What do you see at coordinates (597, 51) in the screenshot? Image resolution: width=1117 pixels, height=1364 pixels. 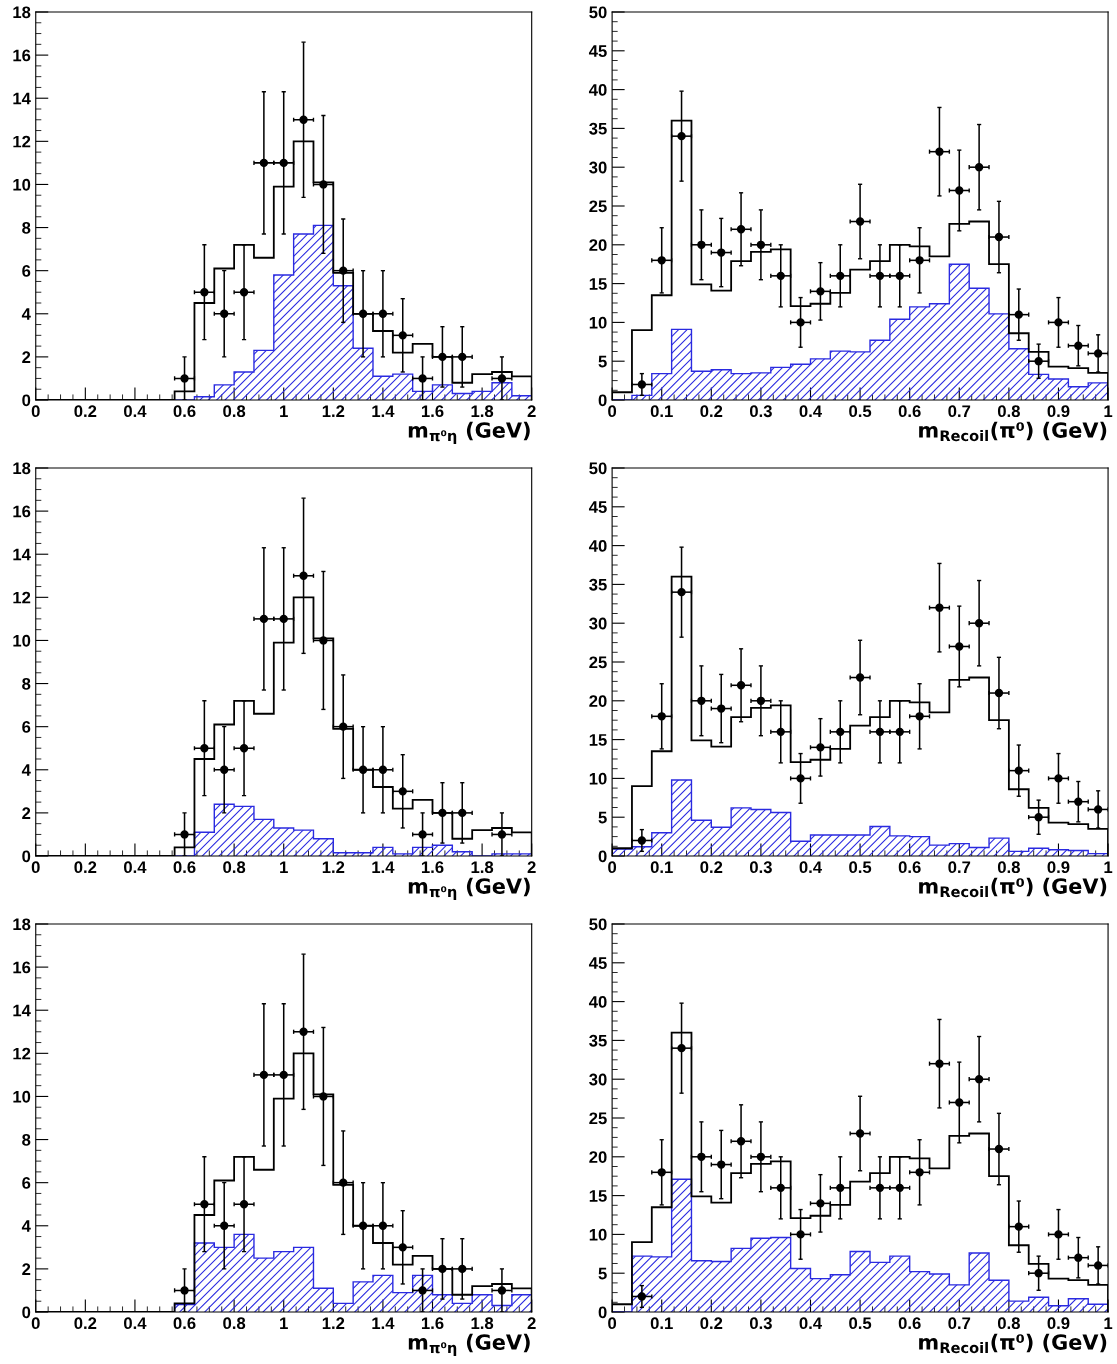 I see `y-tick-label: 45` at bounding box center [597, 51].